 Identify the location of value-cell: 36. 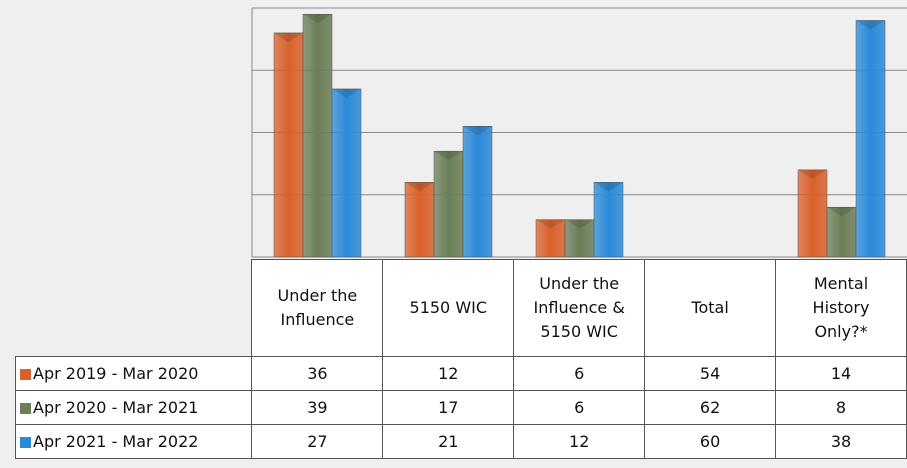
(317, 373).